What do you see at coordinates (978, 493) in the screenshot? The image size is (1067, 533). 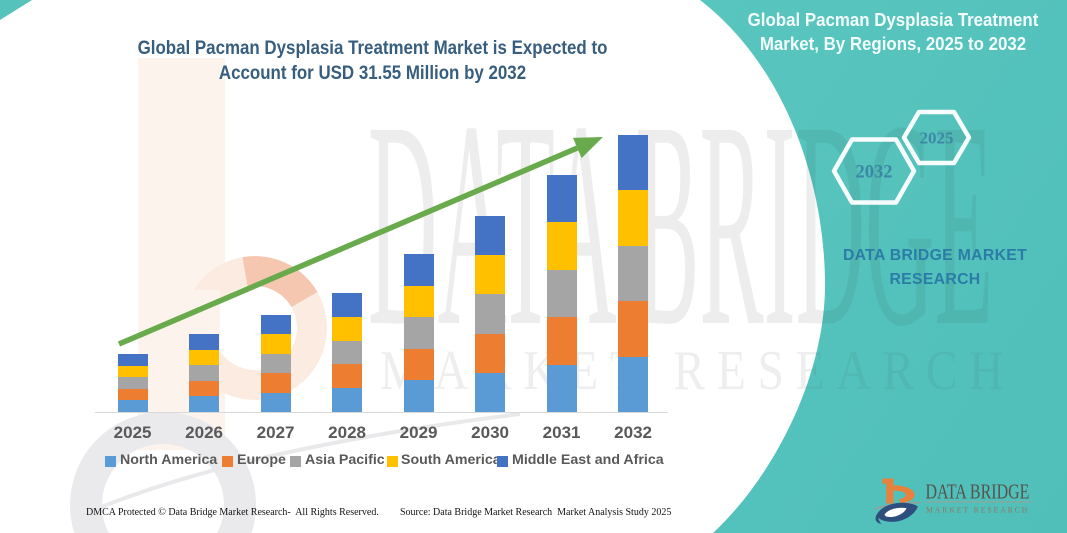 I see `svg-text: DATA BRIDGE` at bounding box center [978, 493].